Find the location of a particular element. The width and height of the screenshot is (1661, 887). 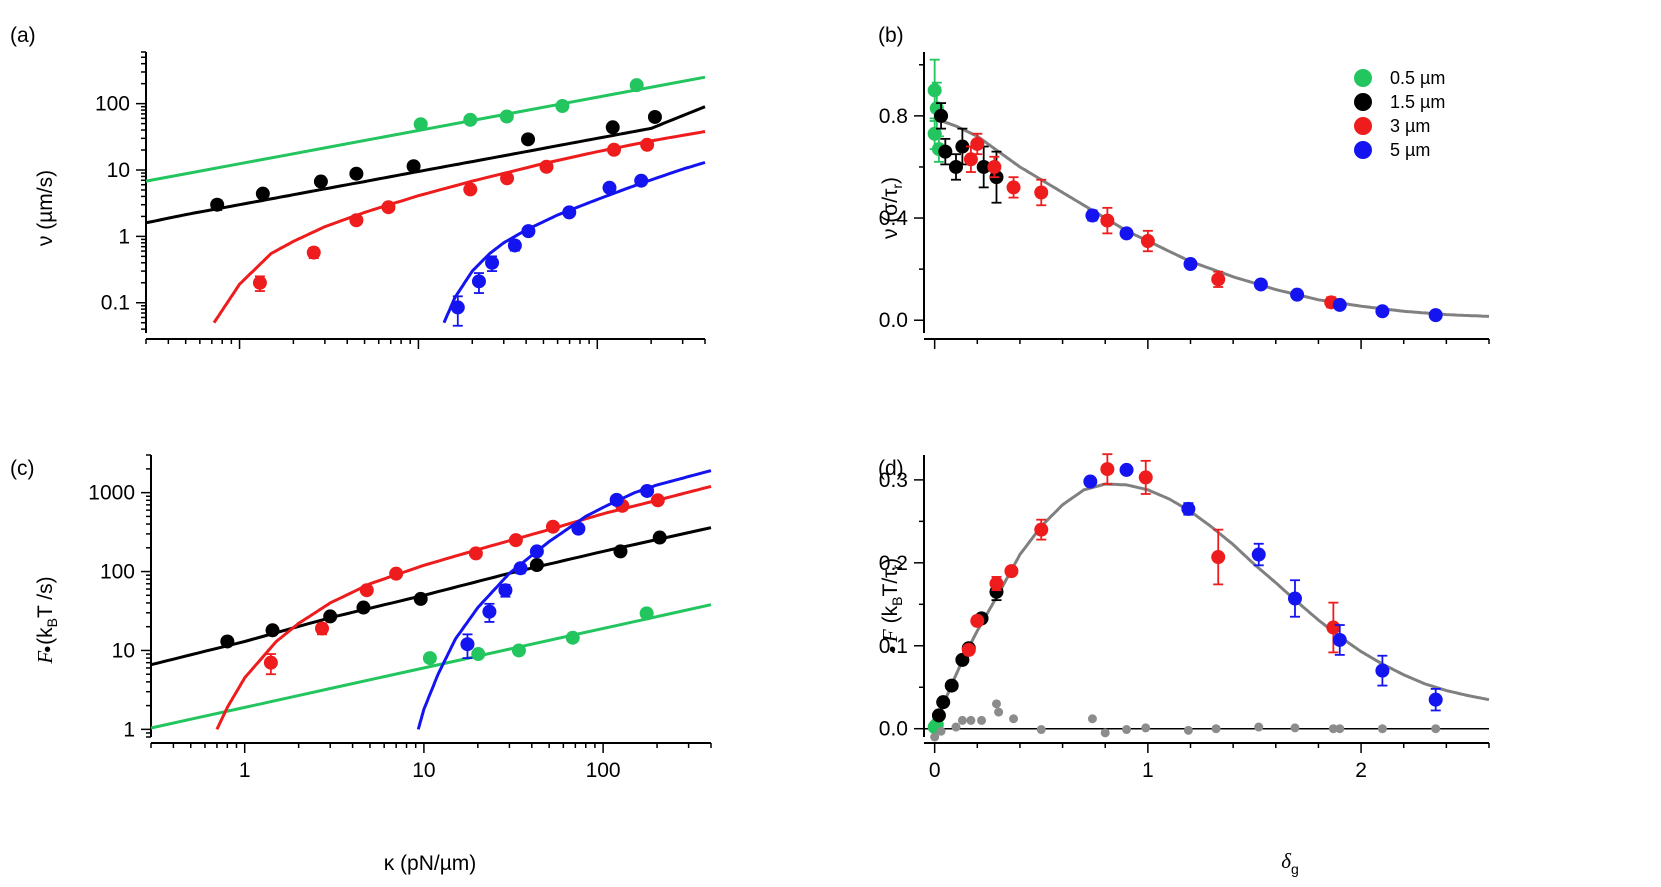

panel-a-ylabel: ν (µm/s) is located at coordinates (45, 208).